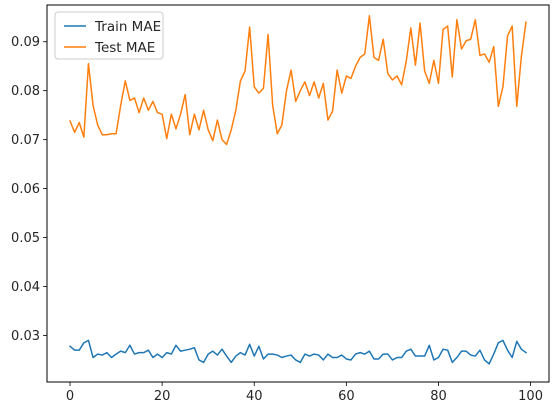 This screenshot has height=413, width=556. I want to click on legend-label: Test MAE, so click(124, 48).